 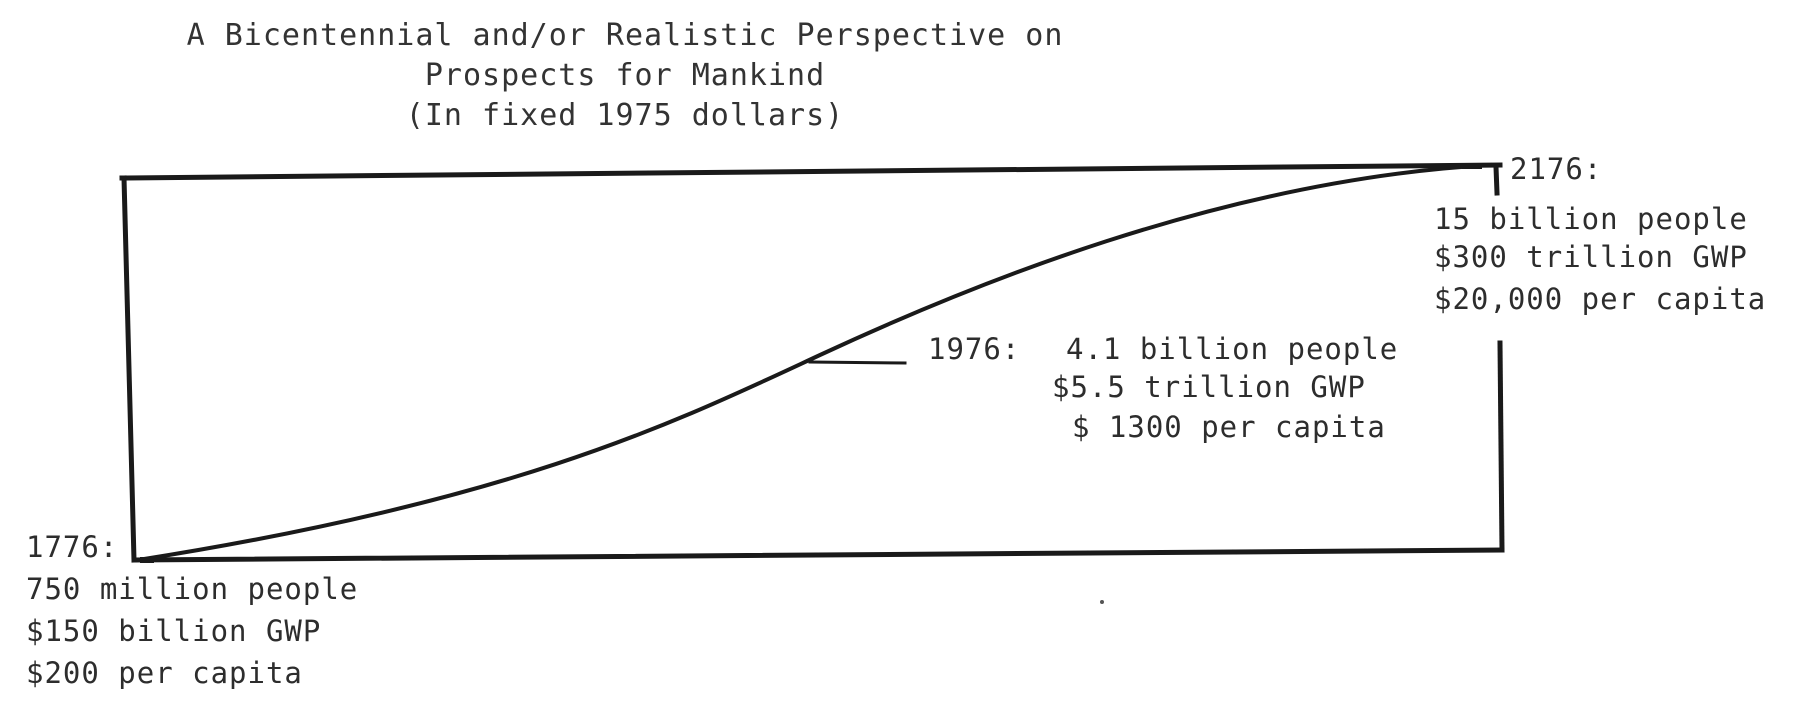 What do you see at coordinates (625, 115) in the screenshot?
I see `diagram-title-line-3: (In fixed 1975 dollars)` at bounding box center [625, 115].